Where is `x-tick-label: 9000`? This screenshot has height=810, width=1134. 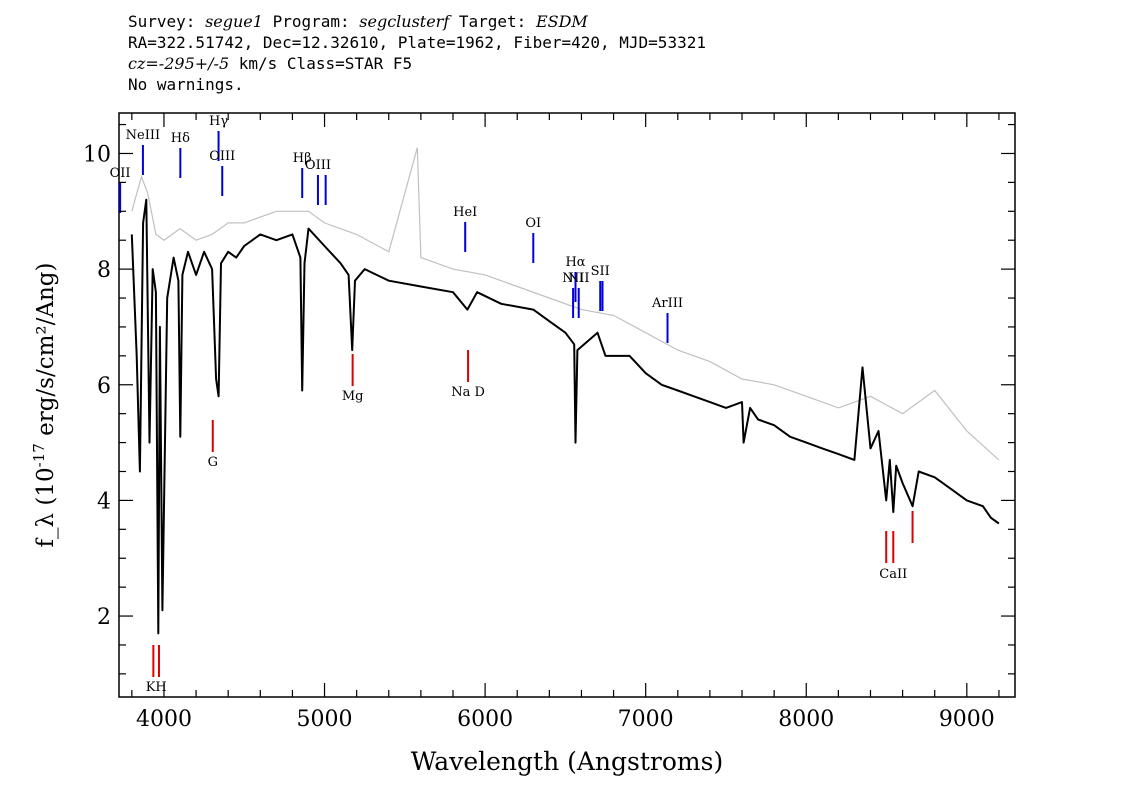
x-tick-label: 9000 is located at coordinates (967, 719).